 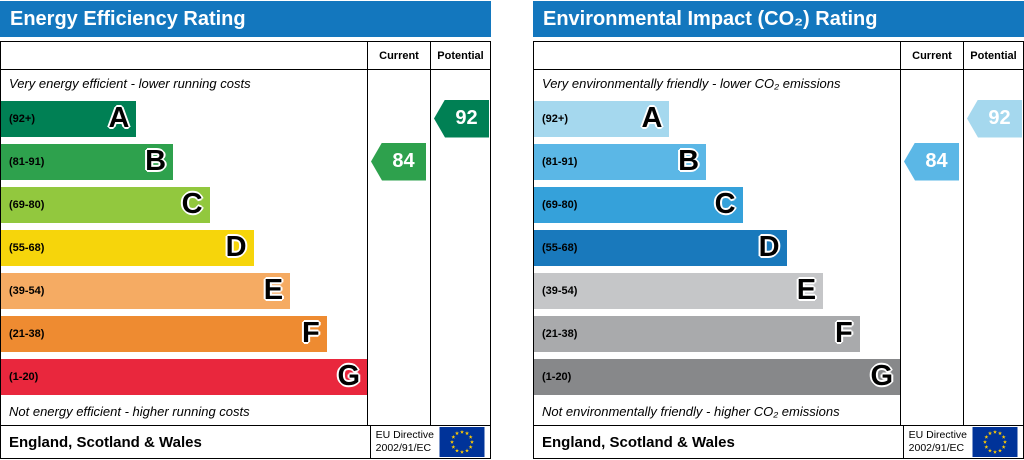 I want to click on environment-eu-directive-line1: EU Directive, so click(x=937, y=434).